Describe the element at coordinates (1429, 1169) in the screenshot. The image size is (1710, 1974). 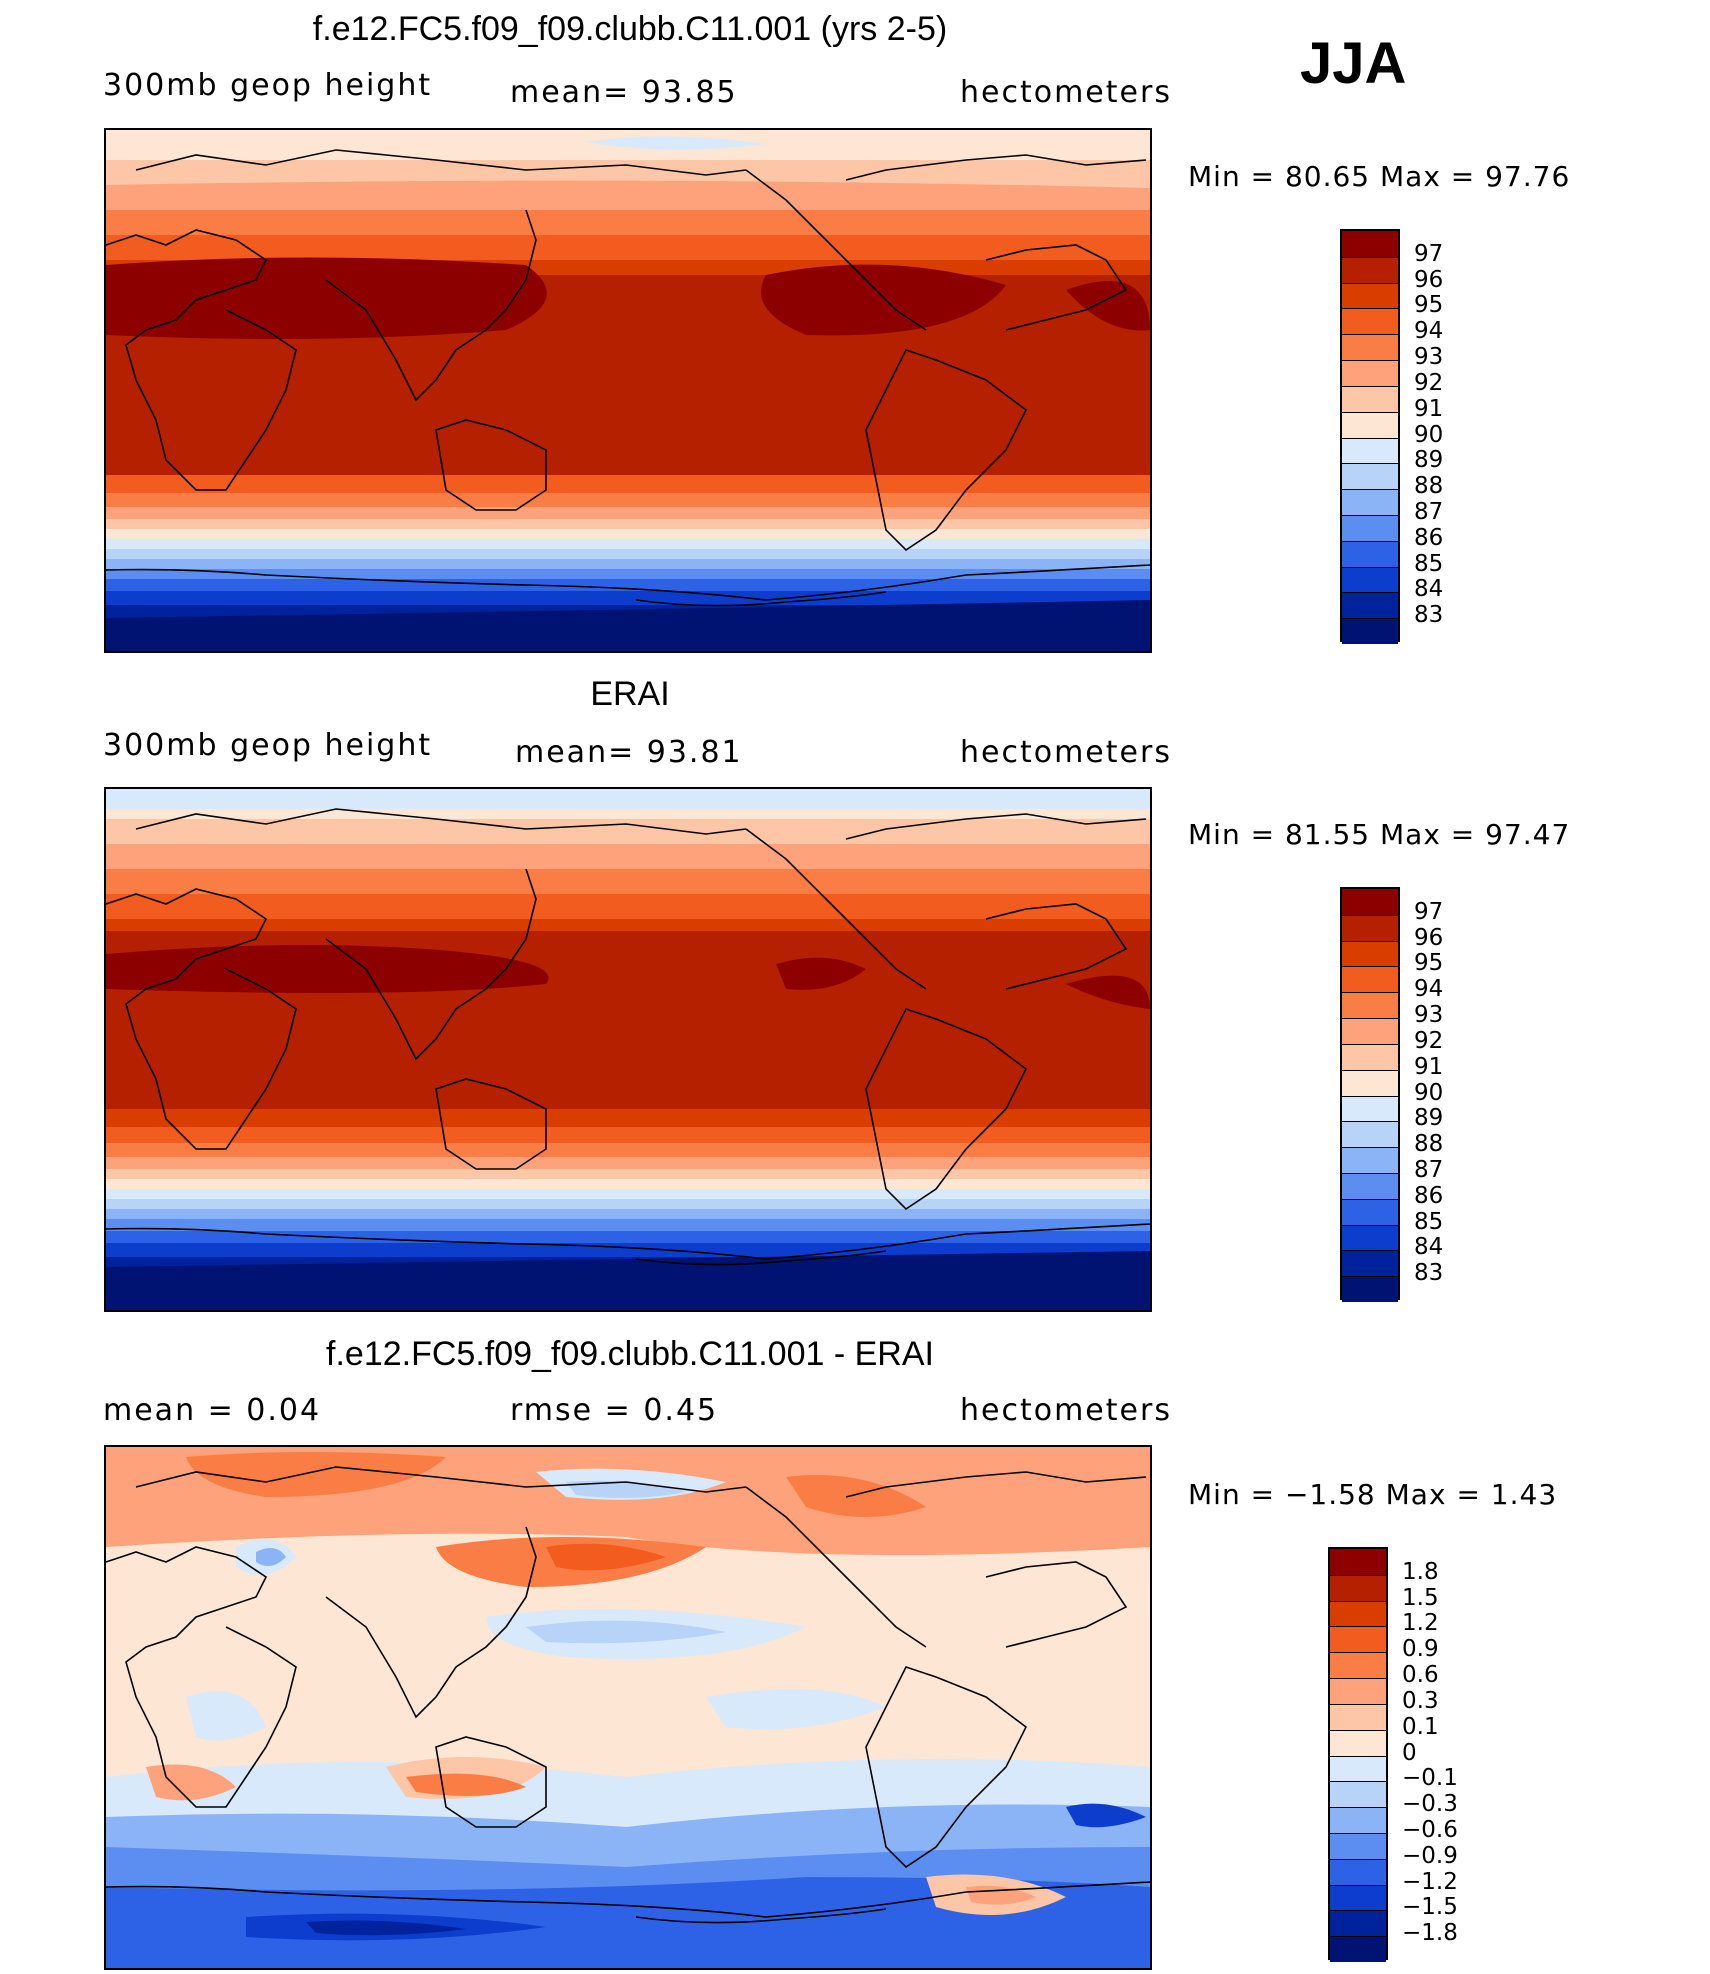
I see `labelbar-tick-label: 87` at that location.